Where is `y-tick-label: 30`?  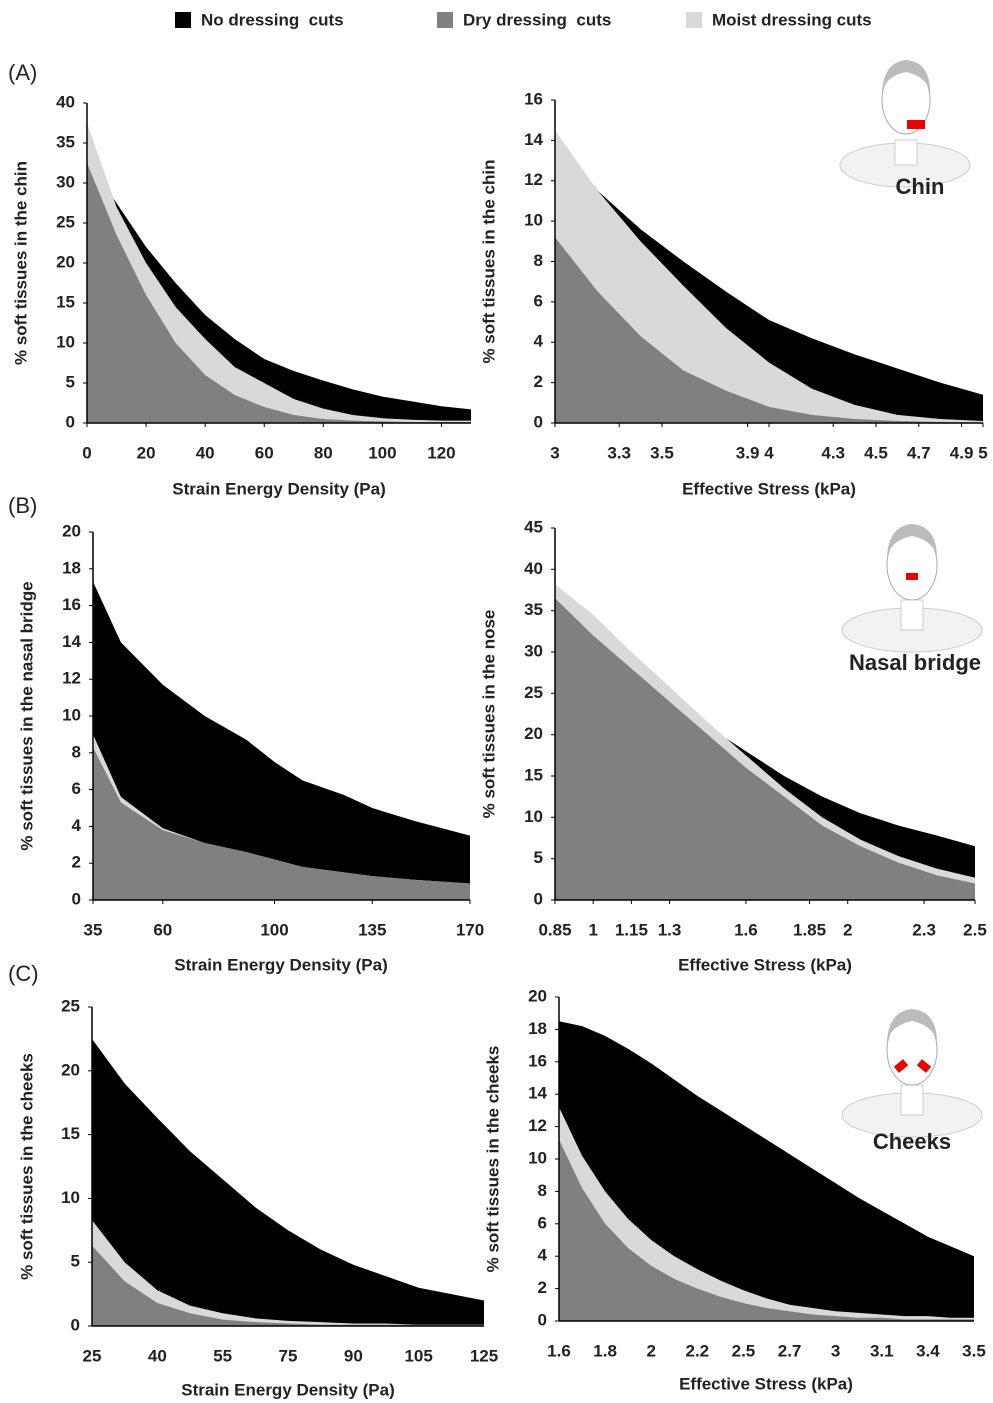 y-tick-label: 30 is located at coordinates (65, 181).